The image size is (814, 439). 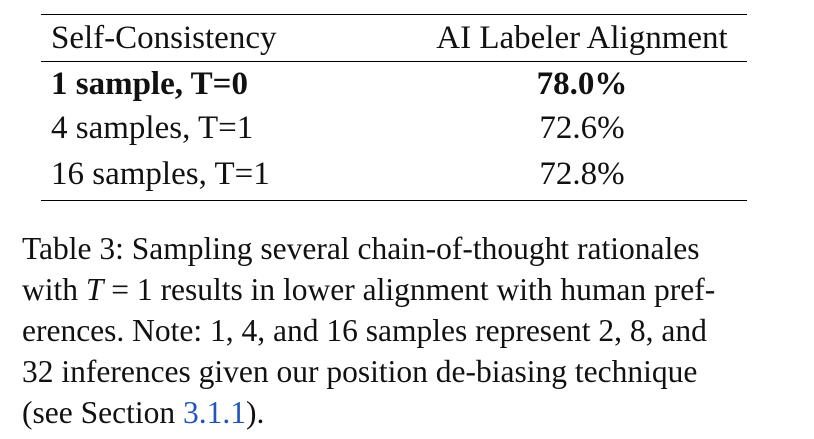 I want to click on caption-text: )., so click(x=255, y=412).